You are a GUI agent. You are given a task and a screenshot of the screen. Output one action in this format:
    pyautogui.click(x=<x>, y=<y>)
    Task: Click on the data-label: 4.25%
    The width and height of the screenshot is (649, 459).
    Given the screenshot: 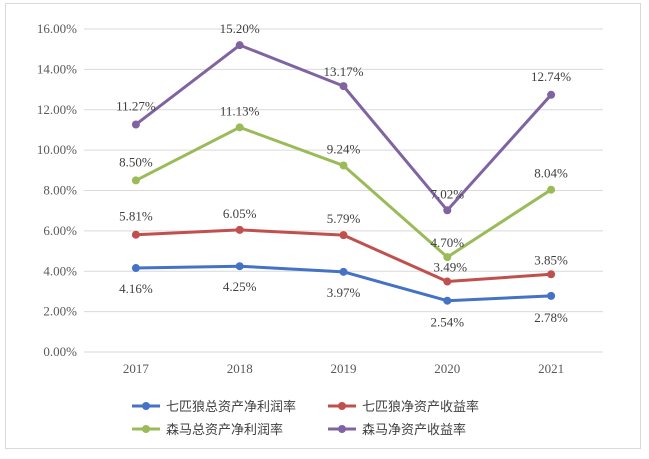 What is the action you would take?
    pyautogui.click(x=240, y=286)
    